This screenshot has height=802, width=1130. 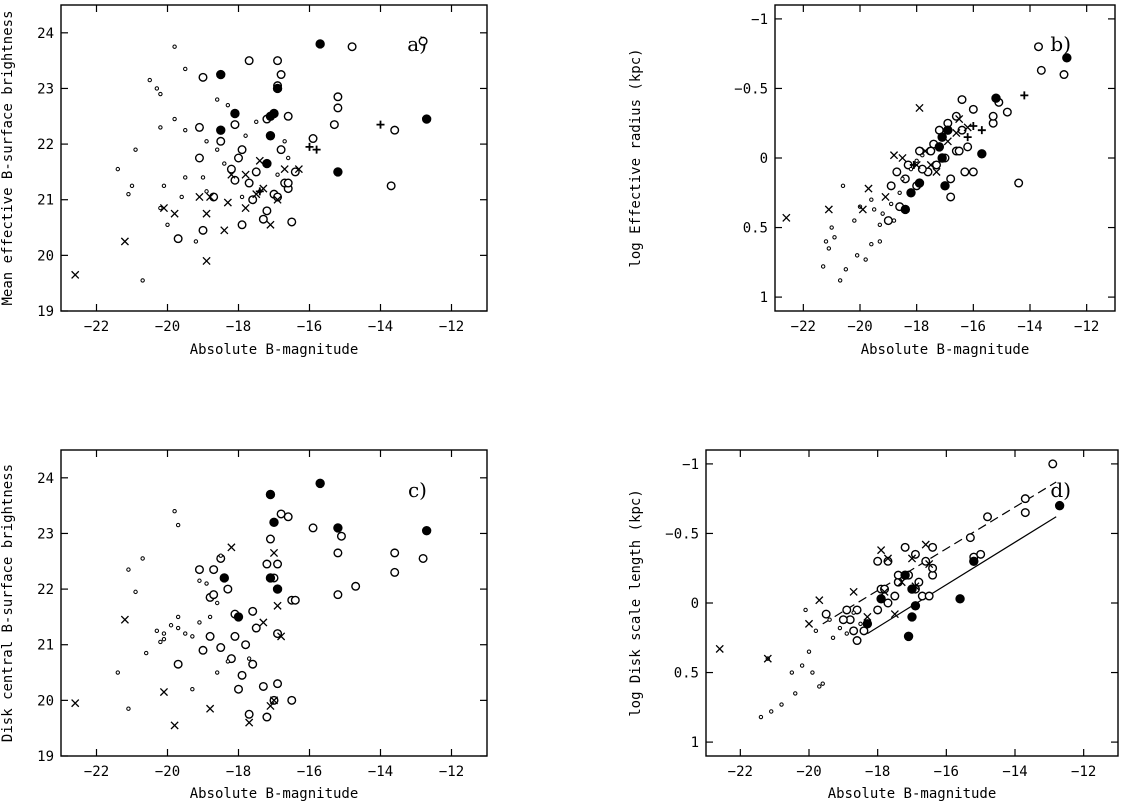 I want to click on x-axis-label: Absolute B-magnitude, so click(x=274, y=794).